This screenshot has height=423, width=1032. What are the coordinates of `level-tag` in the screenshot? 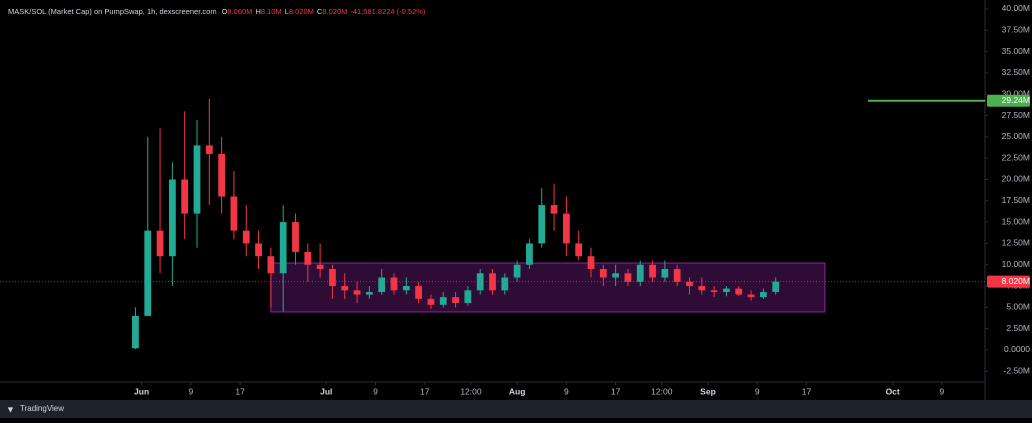 It's located at (1008, 100).